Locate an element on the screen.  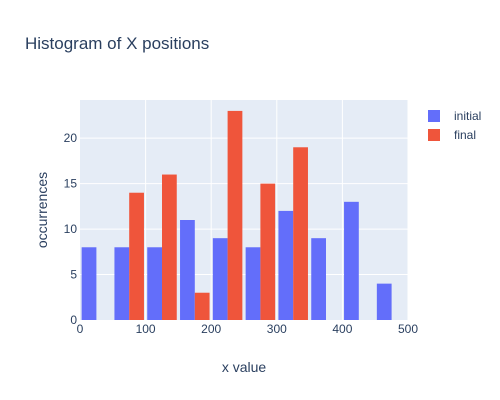
legend-swatch-initial is located at coordinates (434, 115).